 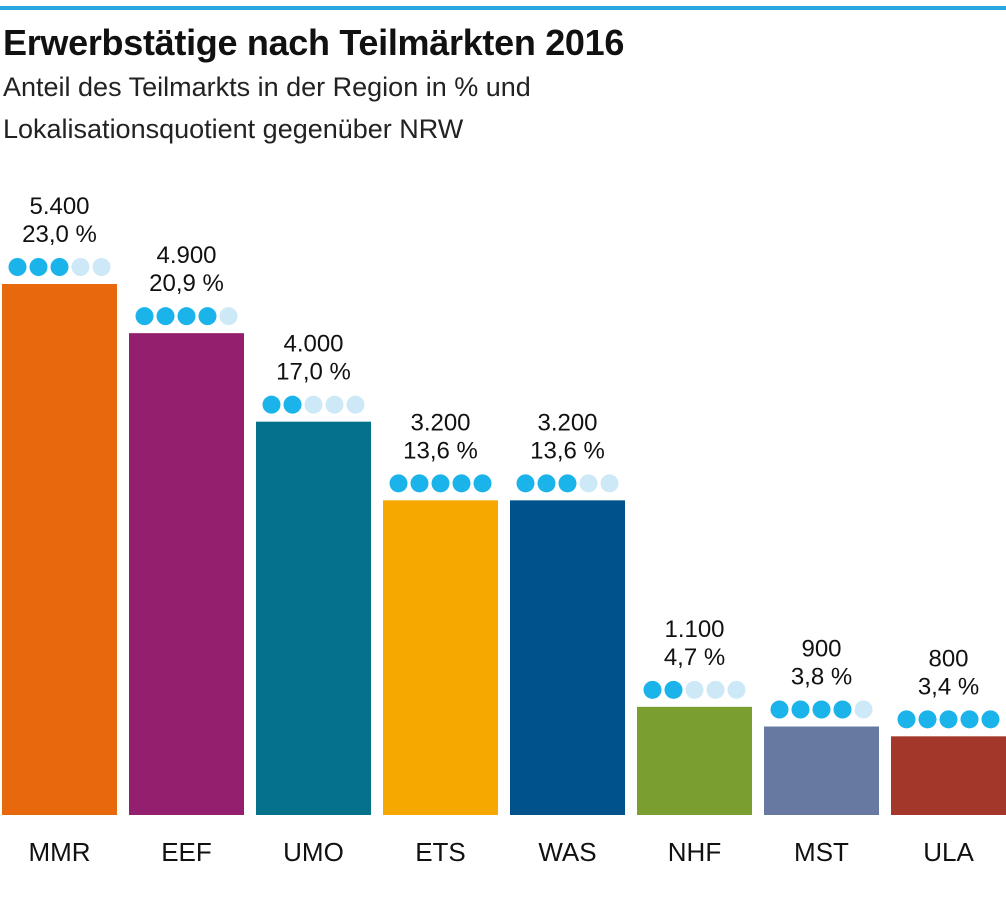 I want to click on category-label-ets: ETS, so click(x=440, y=852).